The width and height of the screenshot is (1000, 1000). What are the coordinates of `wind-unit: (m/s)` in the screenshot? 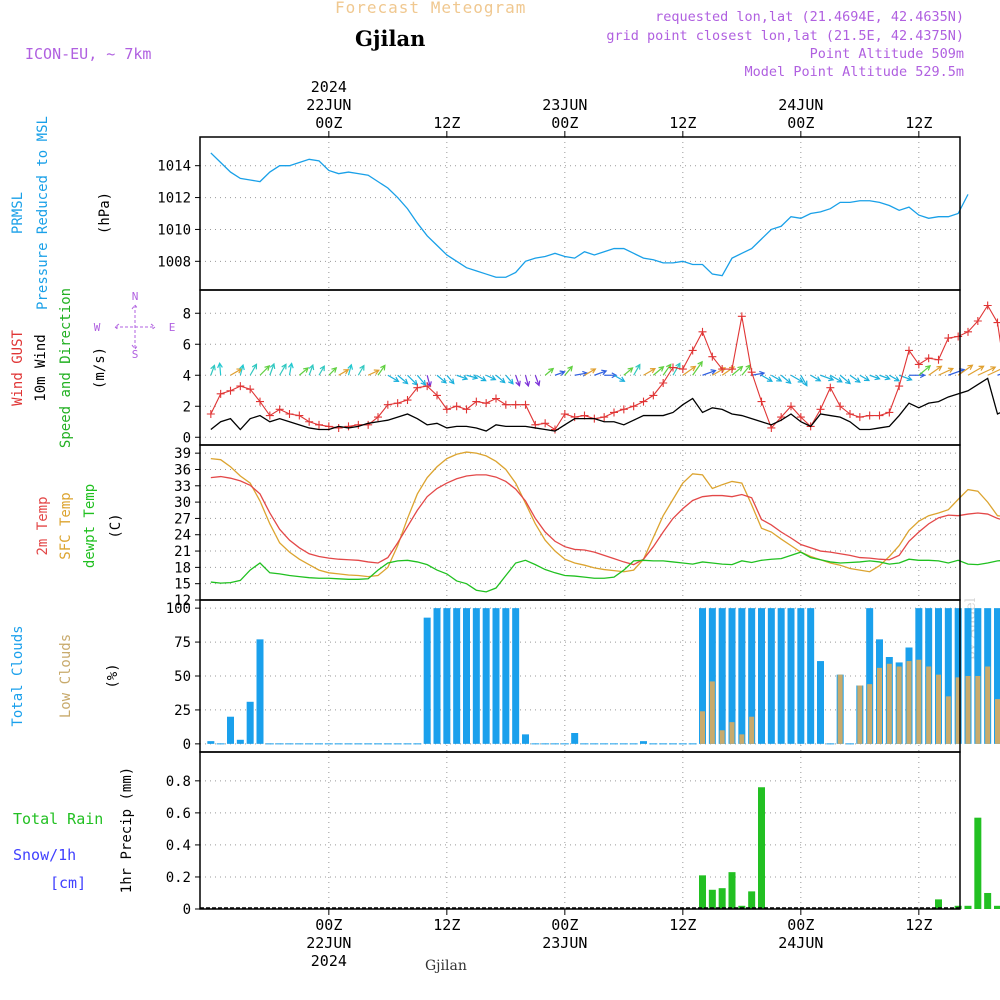 It's located at (100, 368).